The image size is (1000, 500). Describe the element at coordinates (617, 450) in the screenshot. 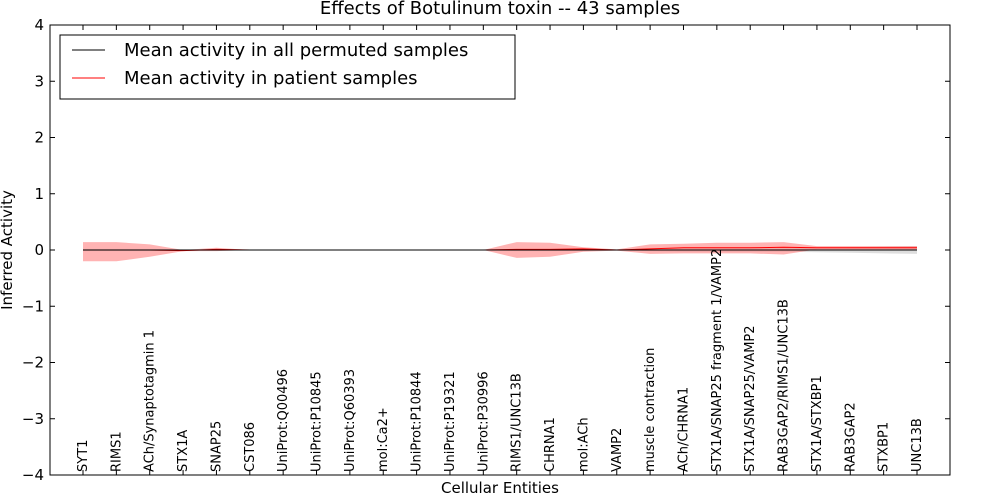

I see `x-tick-label: VAMP2` at that location.